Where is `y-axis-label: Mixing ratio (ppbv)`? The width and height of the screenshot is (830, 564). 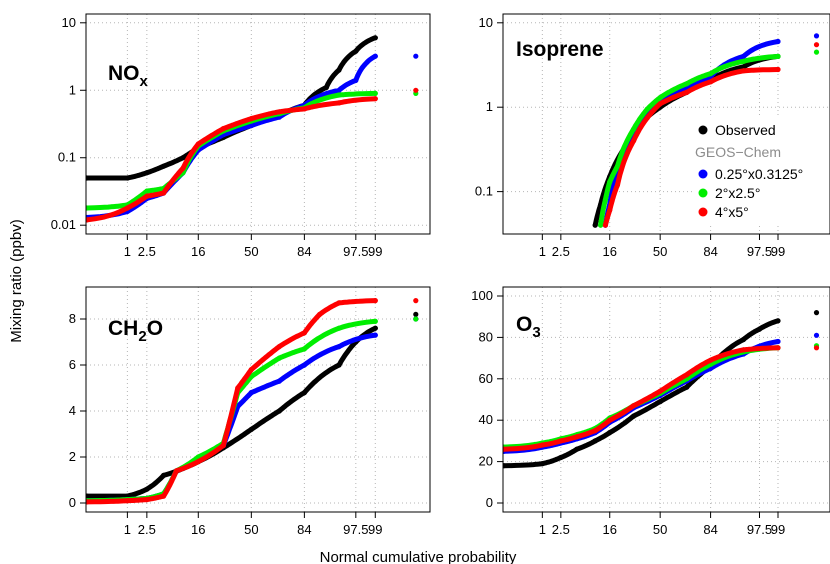
y-axis-label: Mixing ratio (ppbv) is located at coordinates (16, 280).